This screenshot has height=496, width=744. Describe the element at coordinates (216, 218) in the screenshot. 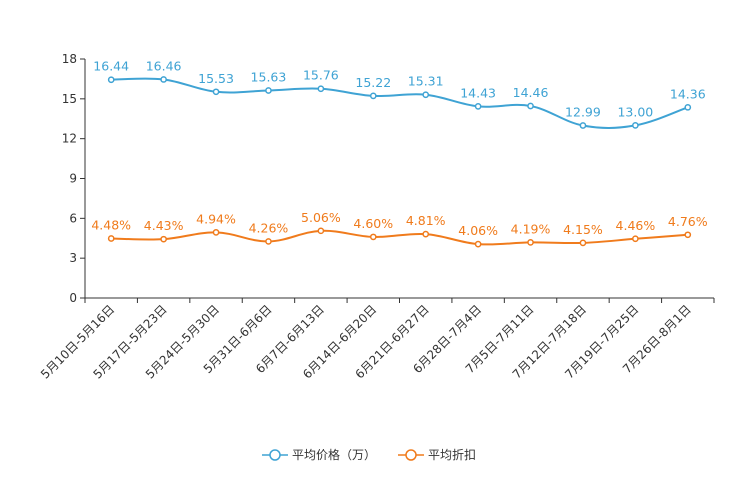

I see `data-label: 4.94%` at that location.